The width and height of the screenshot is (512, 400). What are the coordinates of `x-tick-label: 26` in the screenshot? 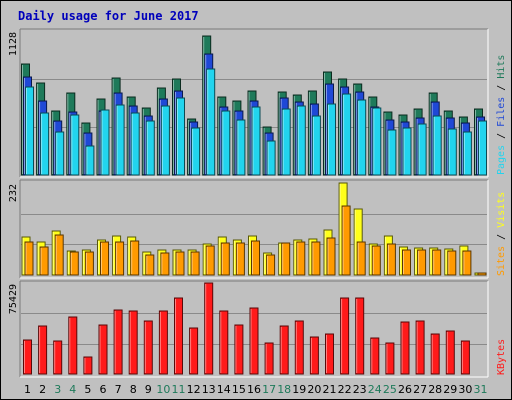 It's located at (405, 389).